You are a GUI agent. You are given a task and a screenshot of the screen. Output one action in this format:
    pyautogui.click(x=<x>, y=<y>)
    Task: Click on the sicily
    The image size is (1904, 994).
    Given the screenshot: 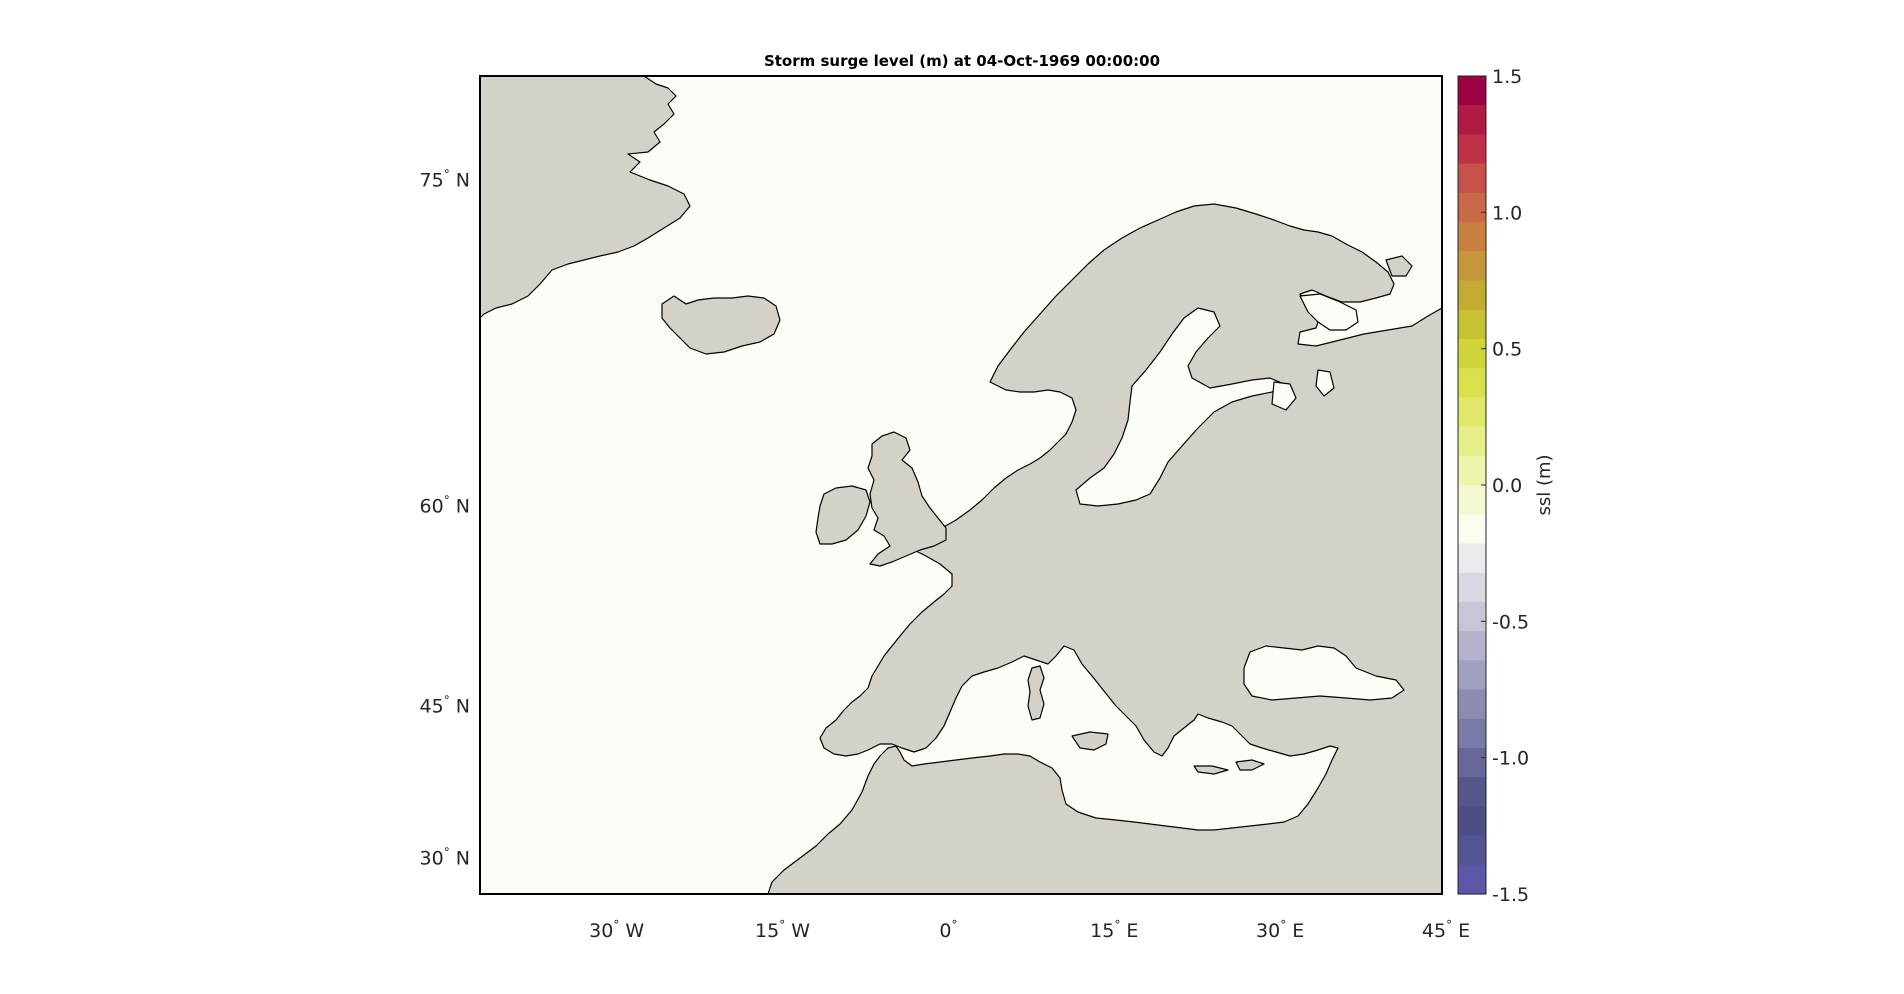 What is the action you would take?
    pyautogui.click(x=1090, y=741)
    